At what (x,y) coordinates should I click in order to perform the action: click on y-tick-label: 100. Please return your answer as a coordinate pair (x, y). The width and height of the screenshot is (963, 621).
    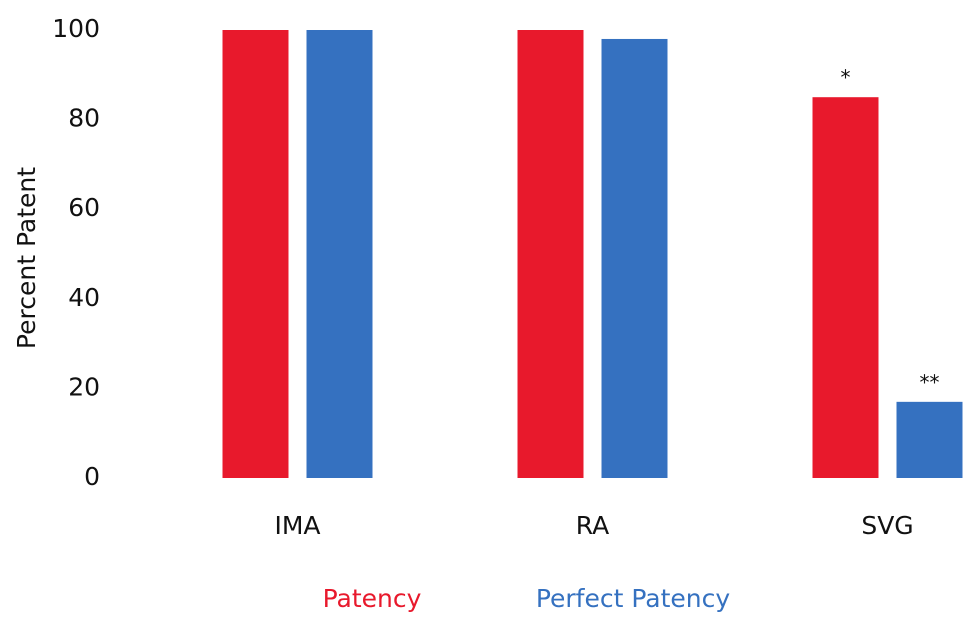
    Looking at the image, I should click on (76, 28).